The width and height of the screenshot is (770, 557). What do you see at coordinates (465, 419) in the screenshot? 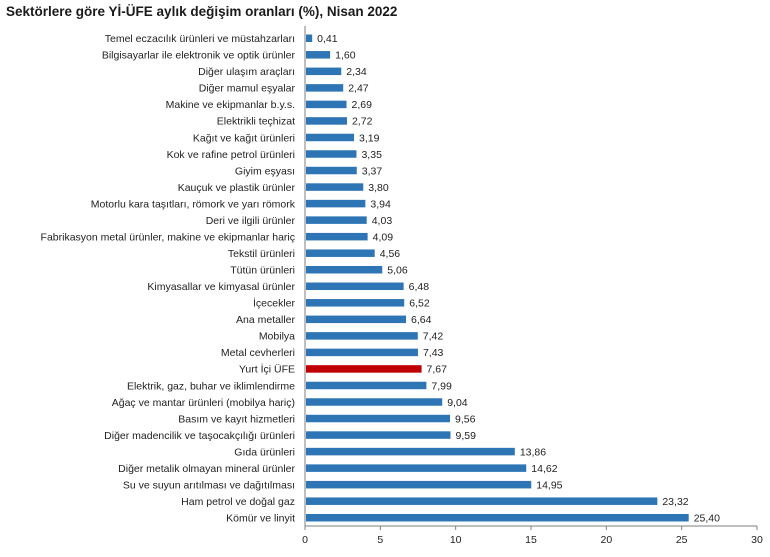
I see `value-label: 9,56` at bounding box center [465, 419].